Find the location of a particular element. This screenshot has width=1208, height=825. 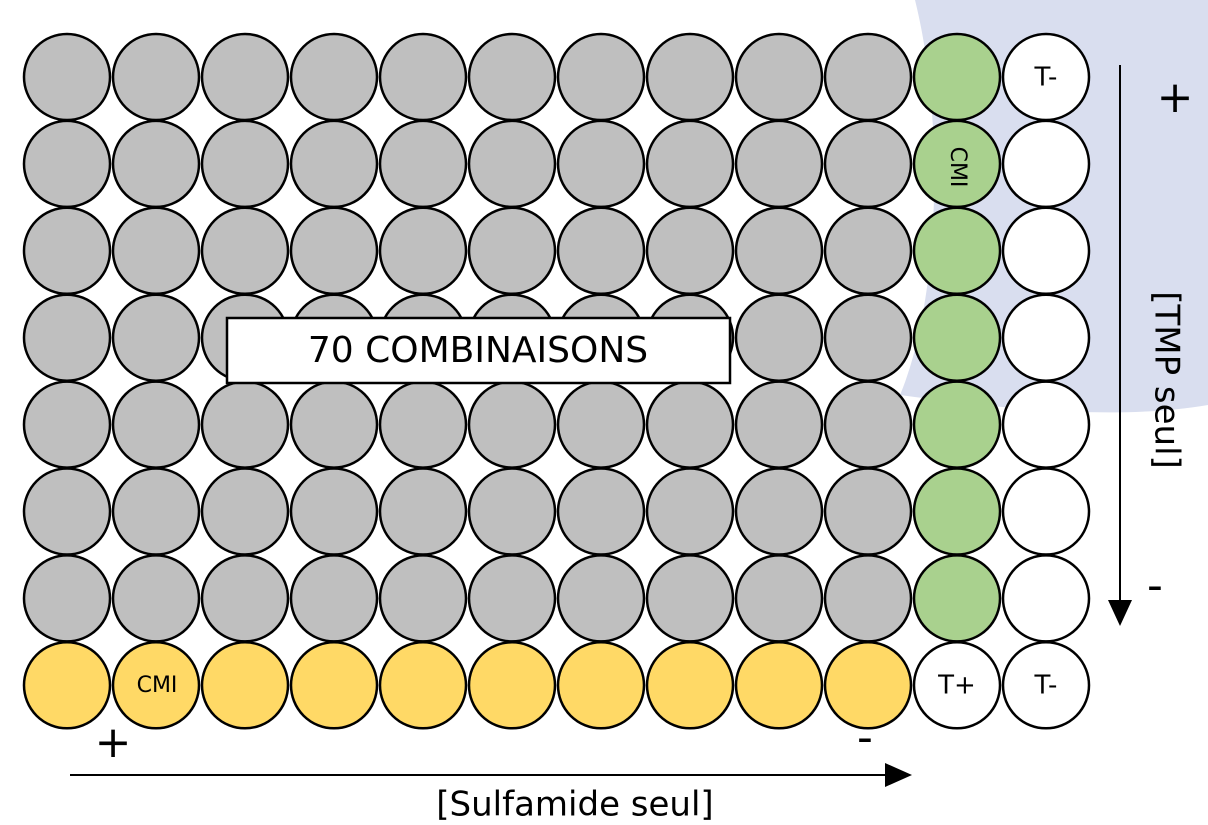

x-end: - is located at coordinates (865, 737).